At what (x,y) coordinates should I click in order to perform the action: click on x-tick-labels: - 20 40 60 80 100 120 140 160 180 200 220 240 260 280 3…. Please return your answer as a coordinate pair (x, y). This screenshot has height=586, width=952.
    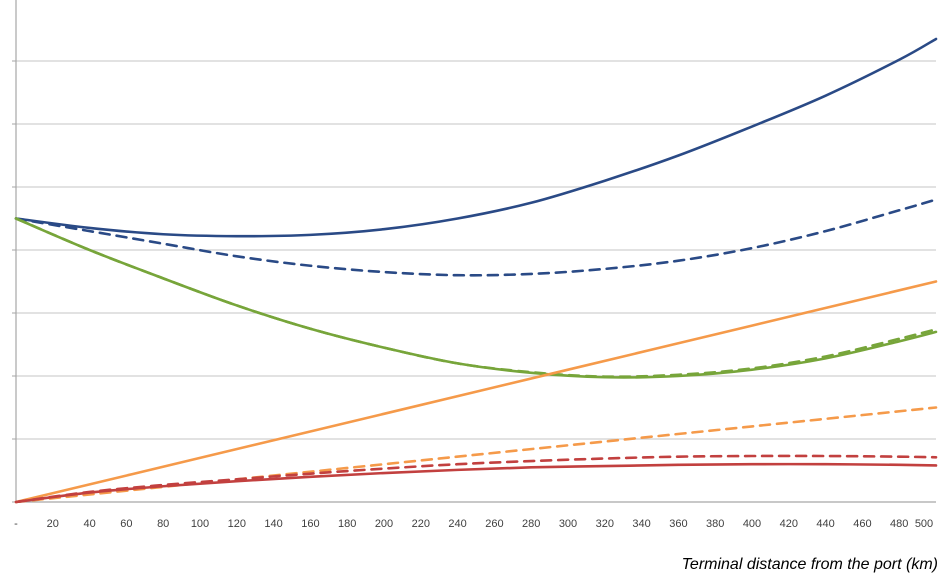
    Looking at the image, I should click on (473, 524).